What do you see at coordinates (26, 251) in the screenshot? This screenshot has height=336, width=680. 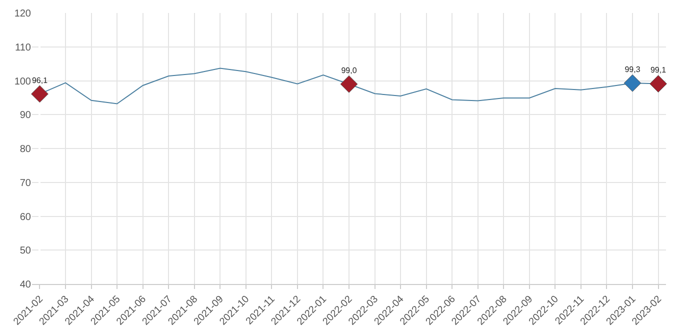 I see `y-tick-label: 50` at bounding box center [26, 251].